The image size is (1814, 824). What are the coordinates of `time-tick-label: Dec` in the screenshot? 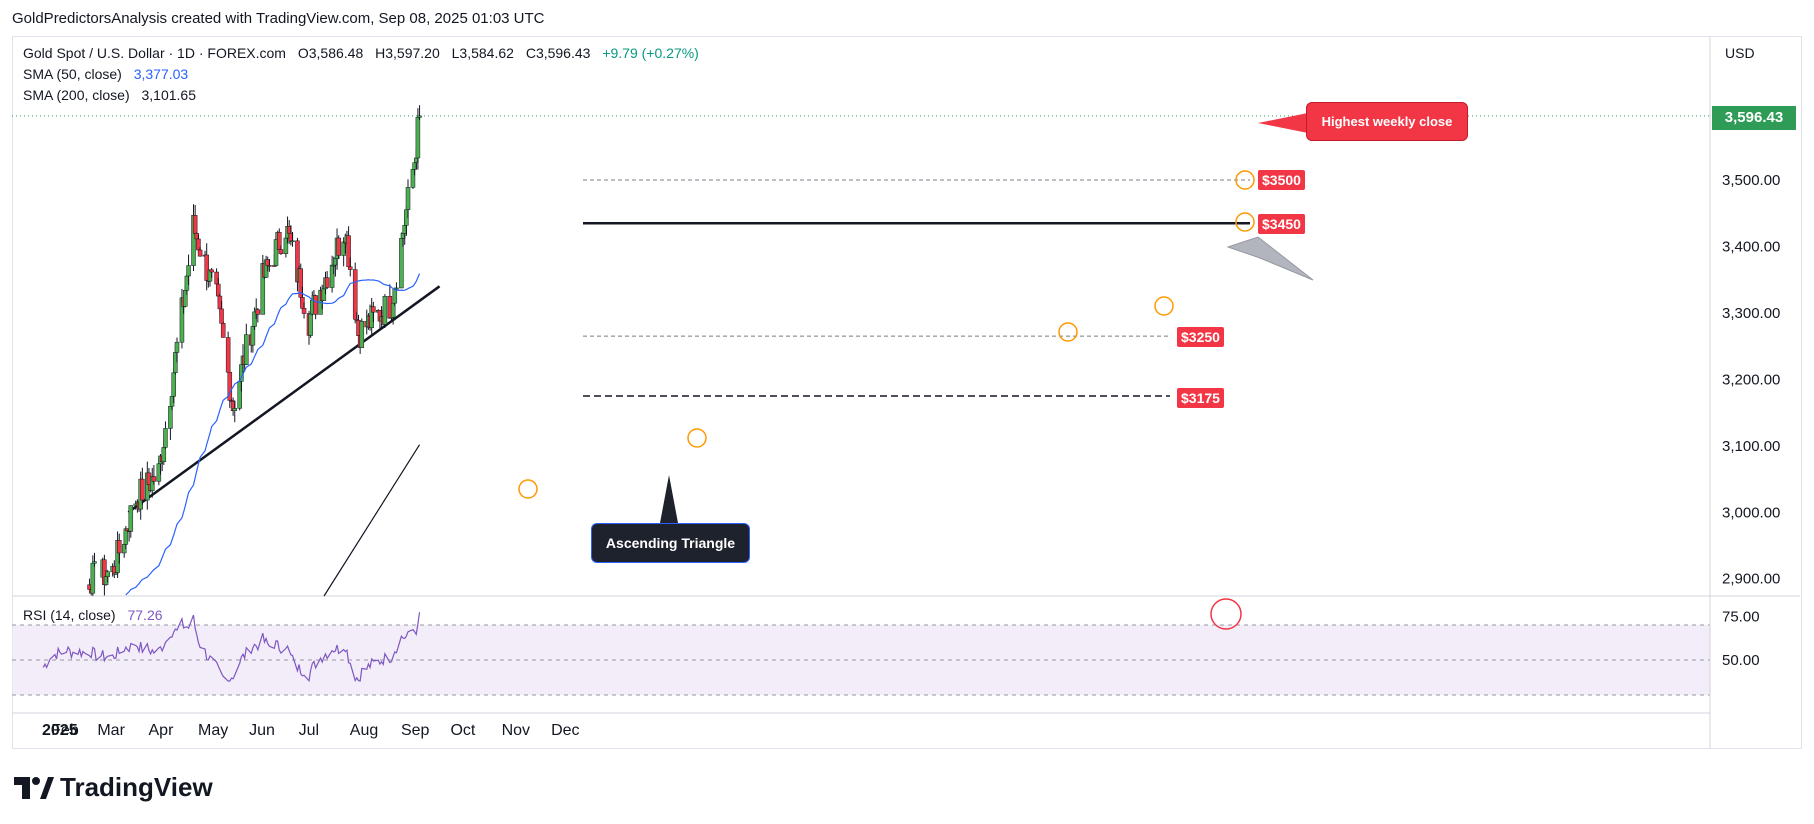 It's located at (565, 730).